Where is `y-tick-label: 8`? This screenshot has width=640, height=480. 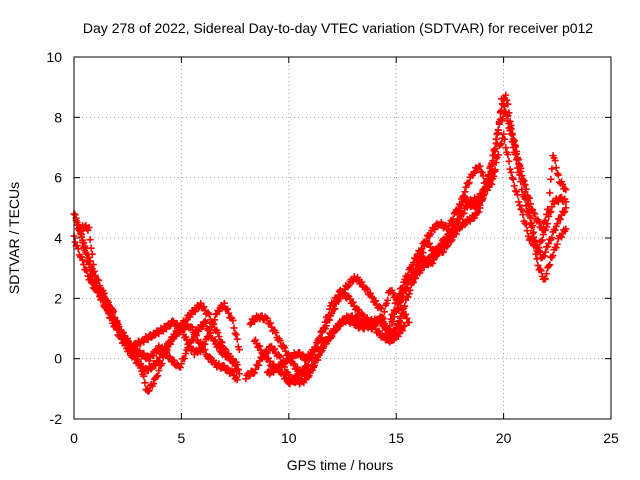
y-tick-label: 8 is located at coordinates (58, 117).